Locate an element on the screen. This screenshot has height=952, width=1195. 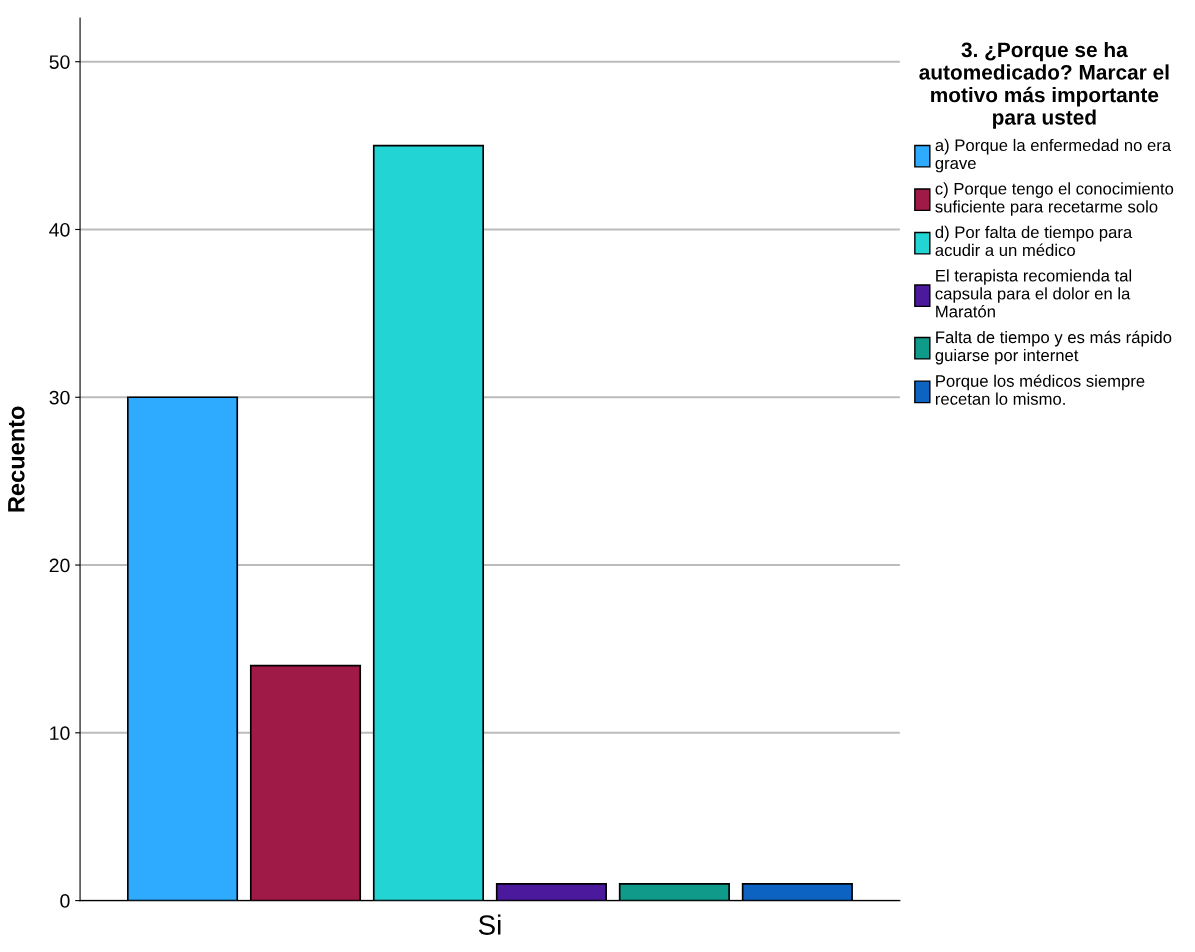
legend-label: Falta de tiempo y es más rápido guiarse por internet is located at coordinates (1053, 347).